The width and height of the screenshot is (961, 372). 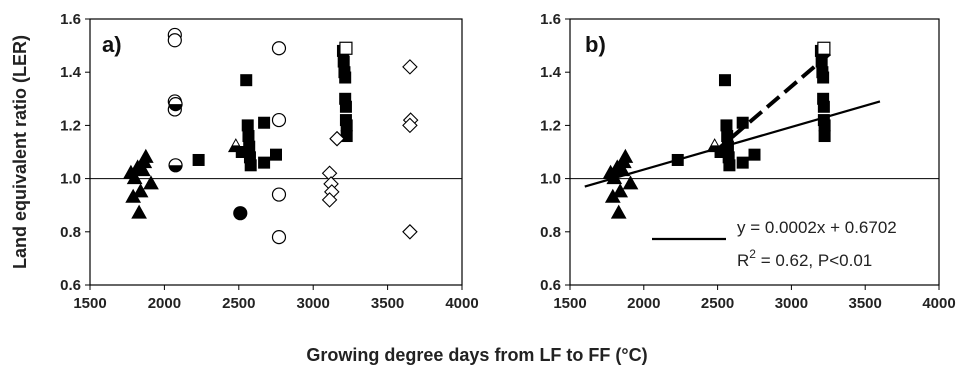 I want to click on y-axis-title: Land equivalent ratio (LER), so click(x=20, y=152).